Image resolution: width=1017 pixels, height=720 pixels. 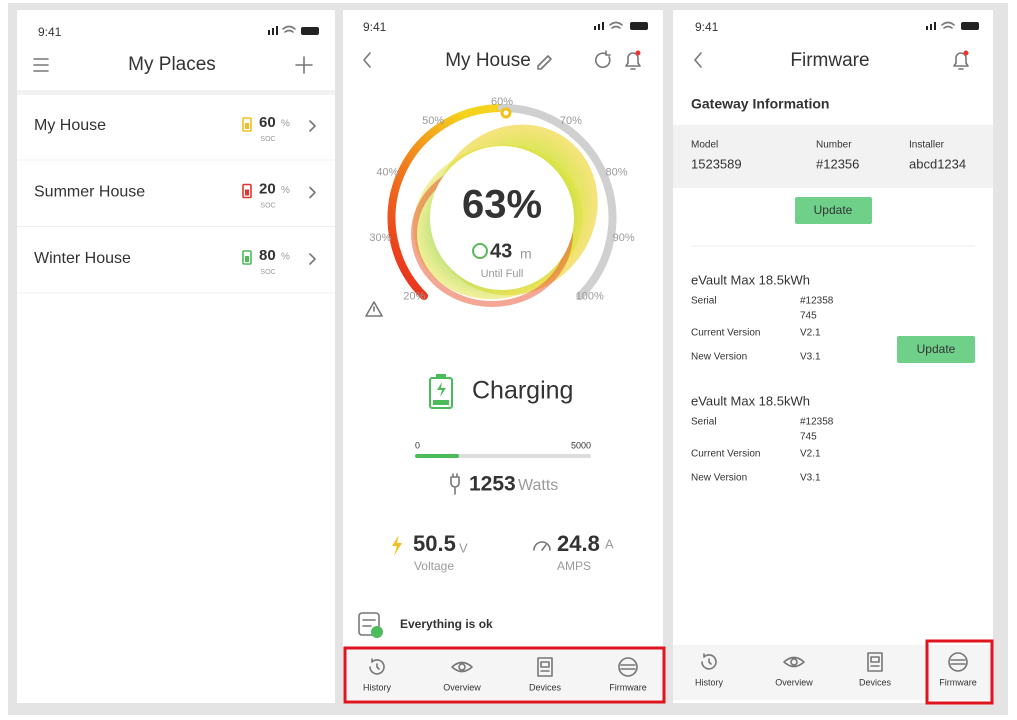 What do you see at coordinates (834, 145) in the screenshot?
I see `gateway-header: Number` at bounding box center [834, 145].